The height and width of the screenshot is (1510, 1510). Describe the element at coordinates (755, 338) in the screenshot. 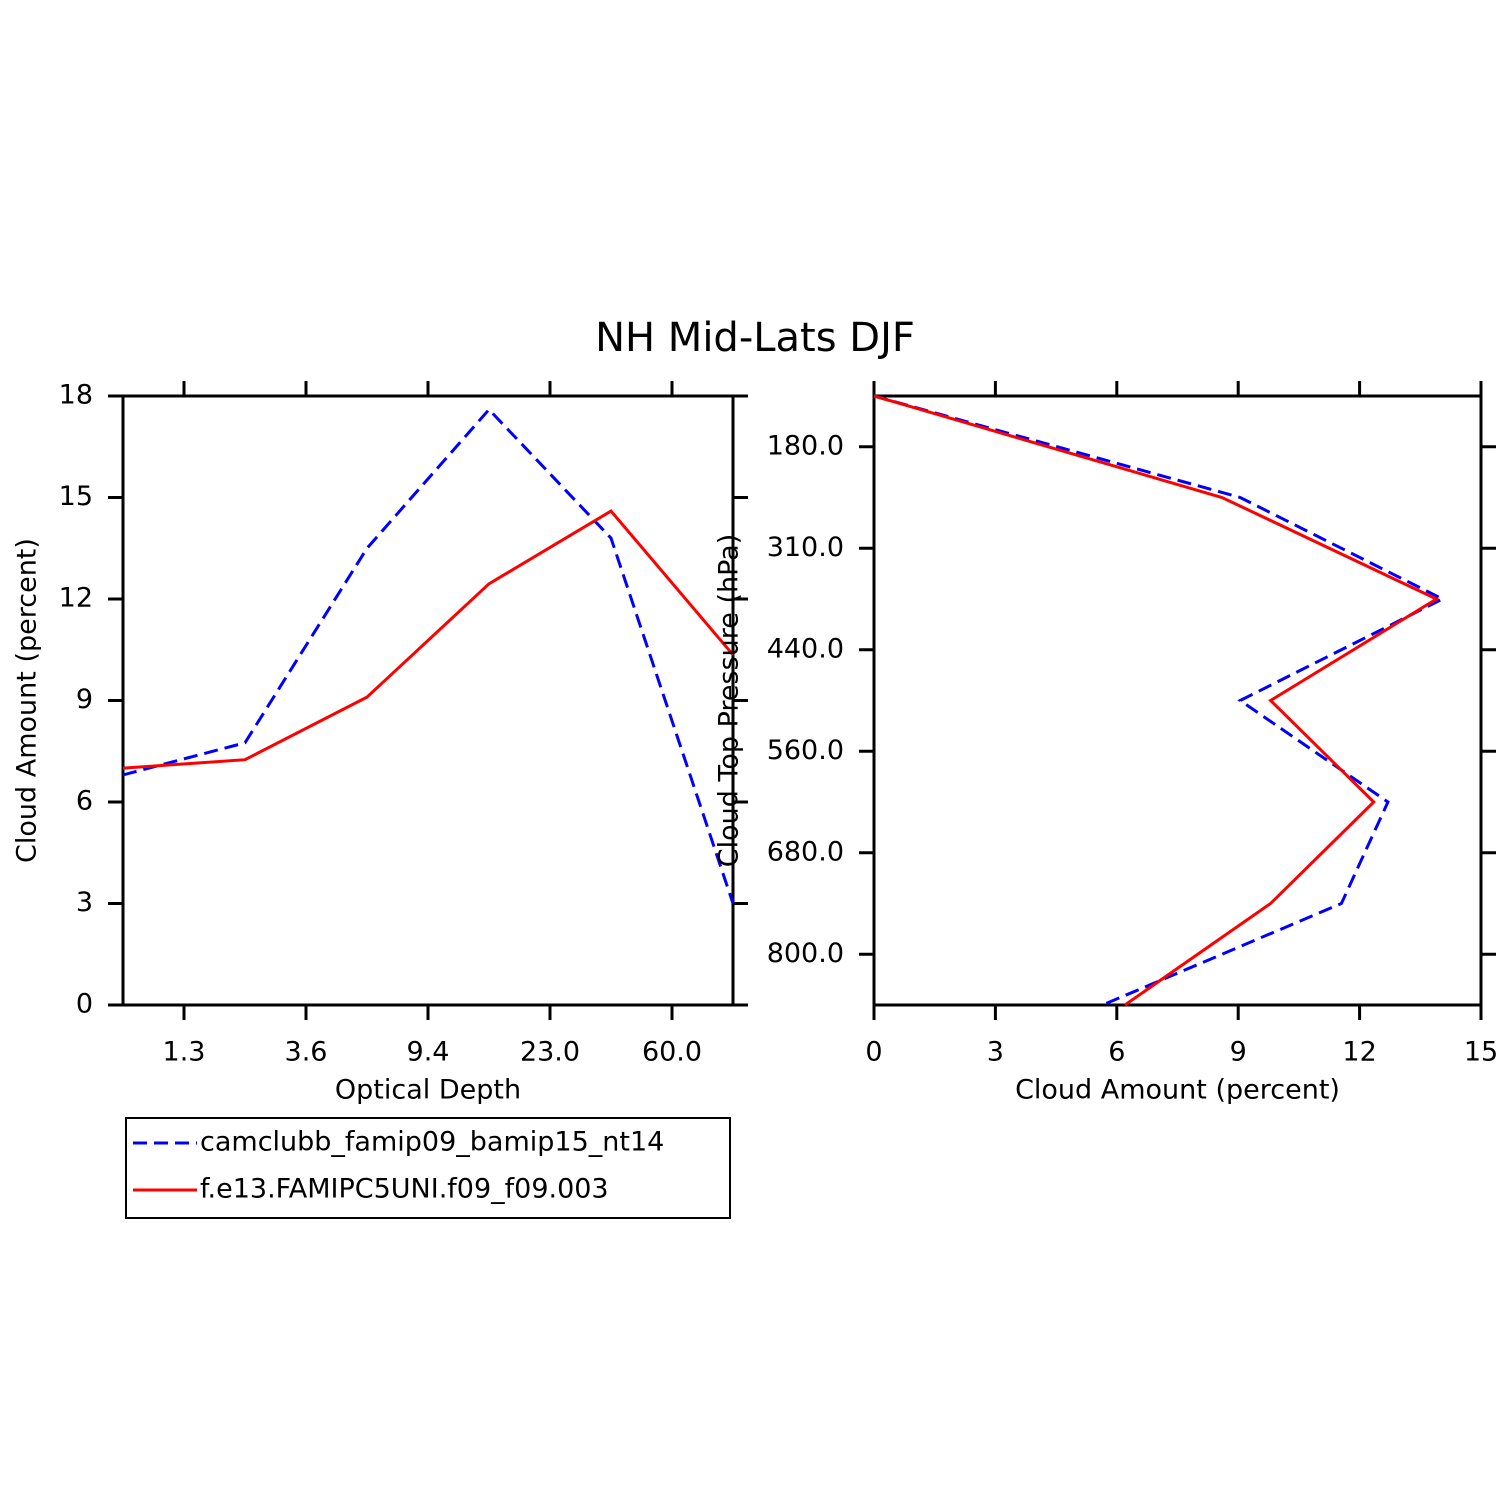

I see `figure-title: NH Mid-Lats DJF` at that location.